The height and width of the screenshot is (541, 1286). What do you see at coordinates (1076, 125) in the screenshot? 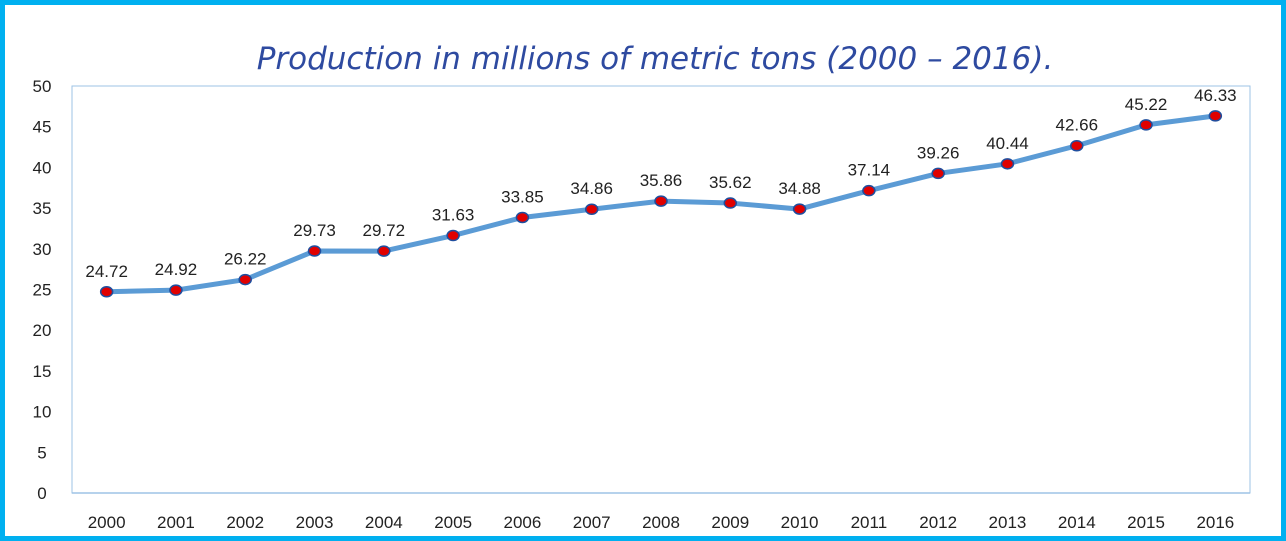
I see `data-label: 42.66` at bounding box center [1076, 125].